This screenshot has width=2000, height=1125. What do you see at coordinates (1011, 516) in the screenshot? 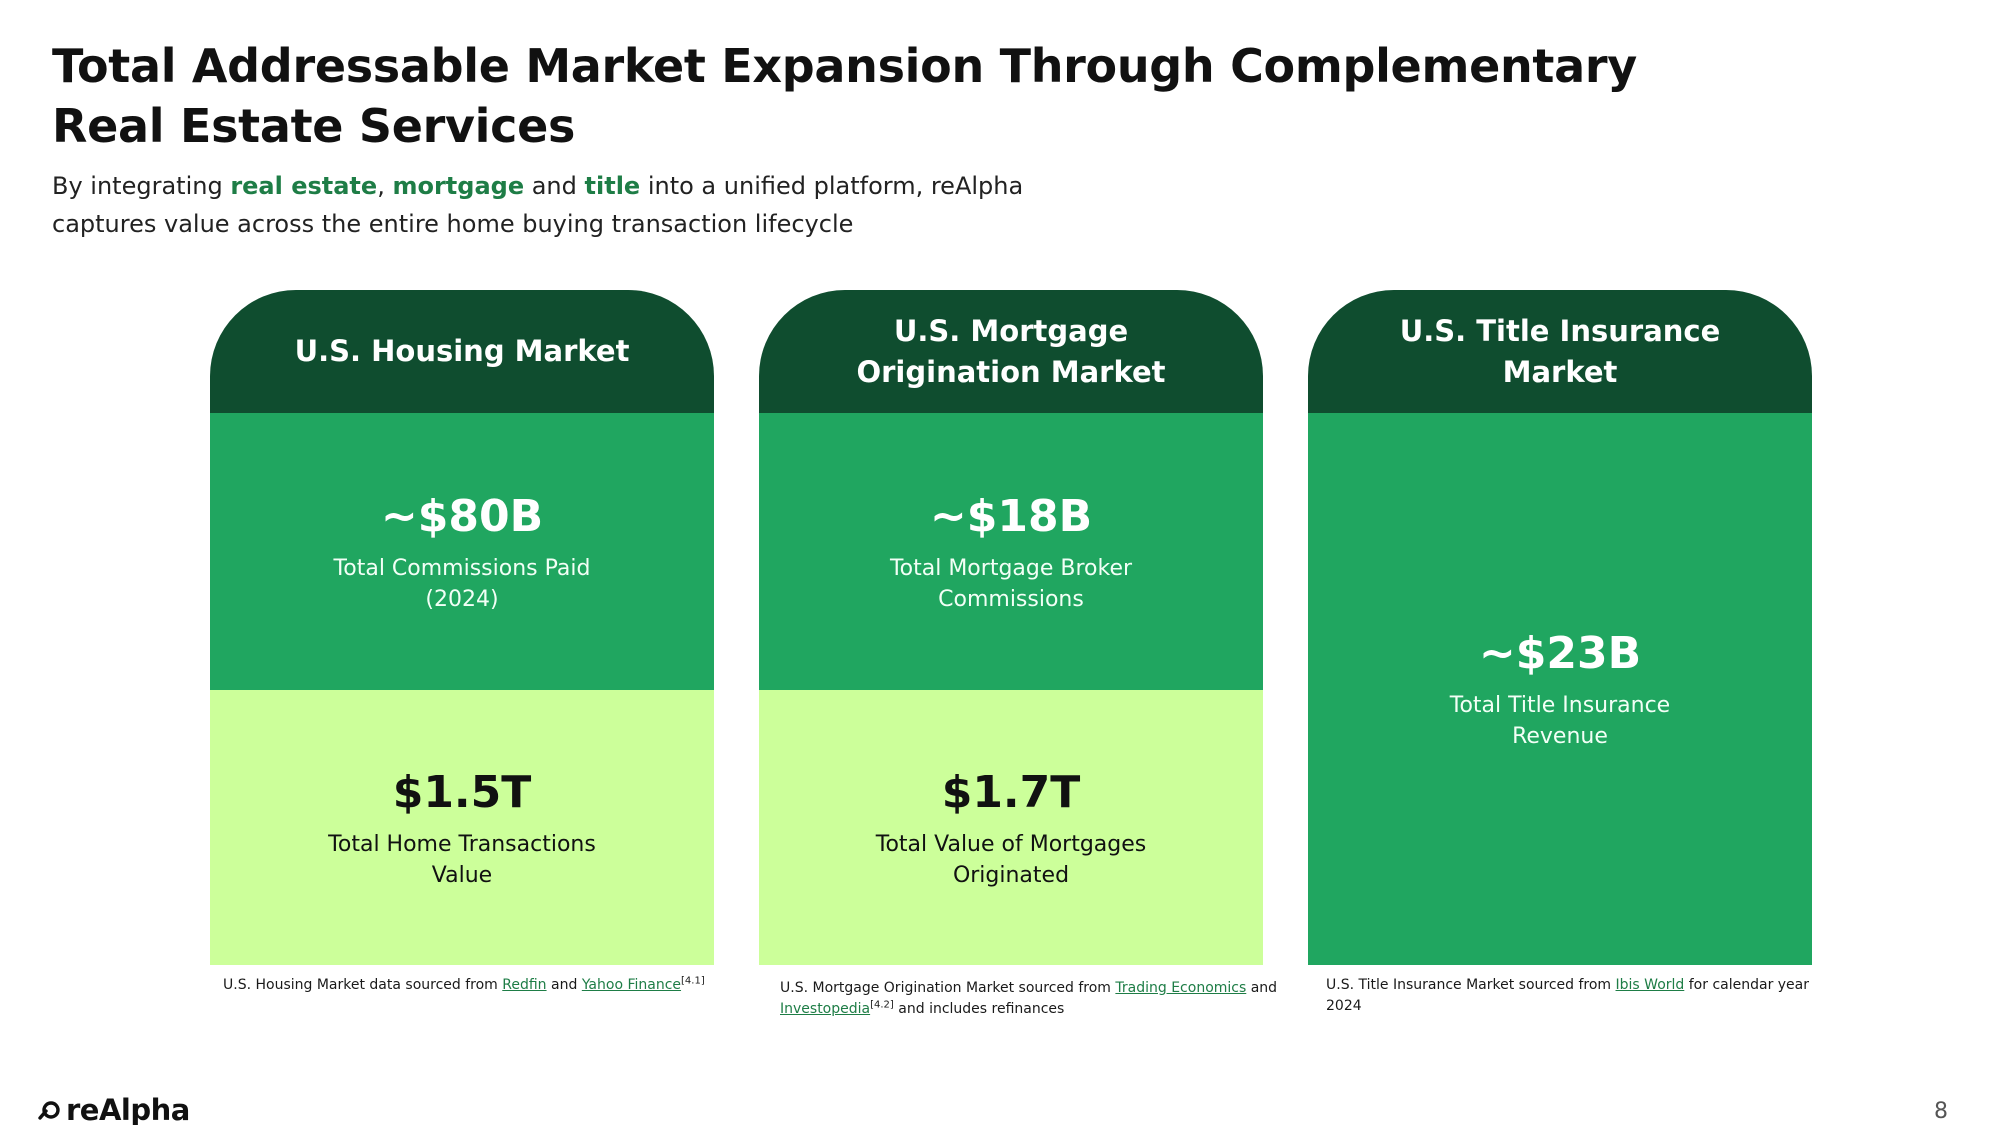
I see `mortgage-commissions-value: ~$18B` at bounding box center [1011, 516].